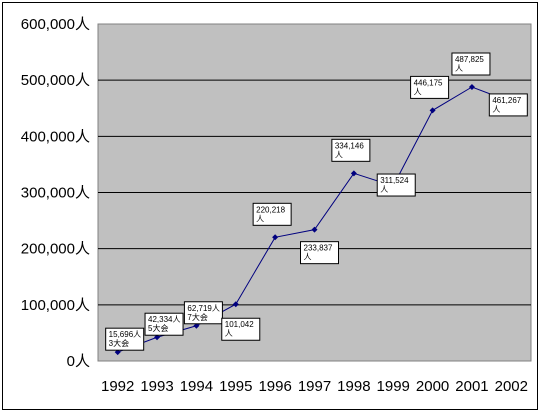 The image size is (544, 416). What do you see at coordinates (432, 386) in the screenshot?
I see `x-tick-label: 2000` at bounding box center [432, 386].